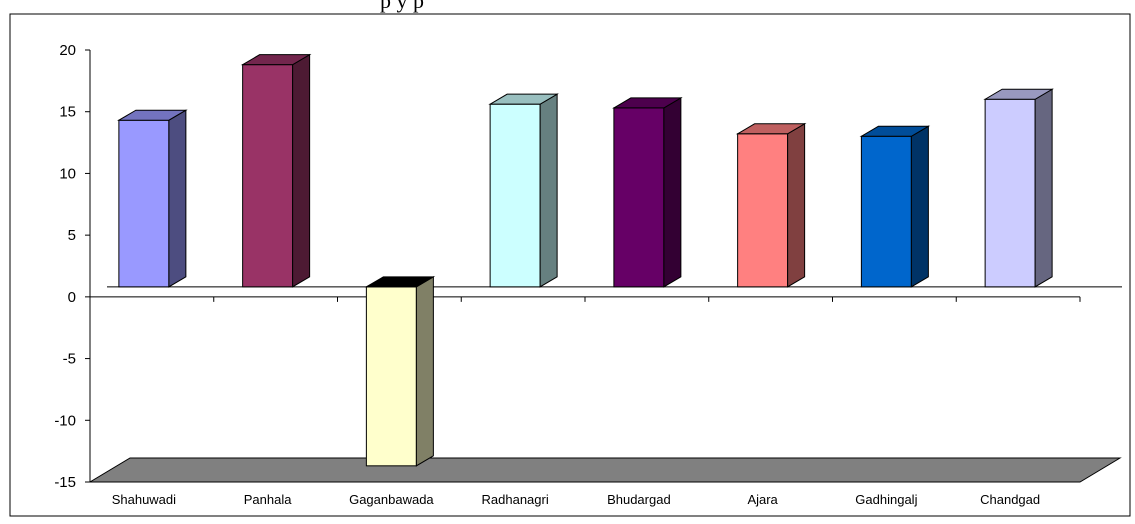 Image resolution: width=1135 pixels, height=524 pixels. I want to click on chart-floor, so click(605, 470).